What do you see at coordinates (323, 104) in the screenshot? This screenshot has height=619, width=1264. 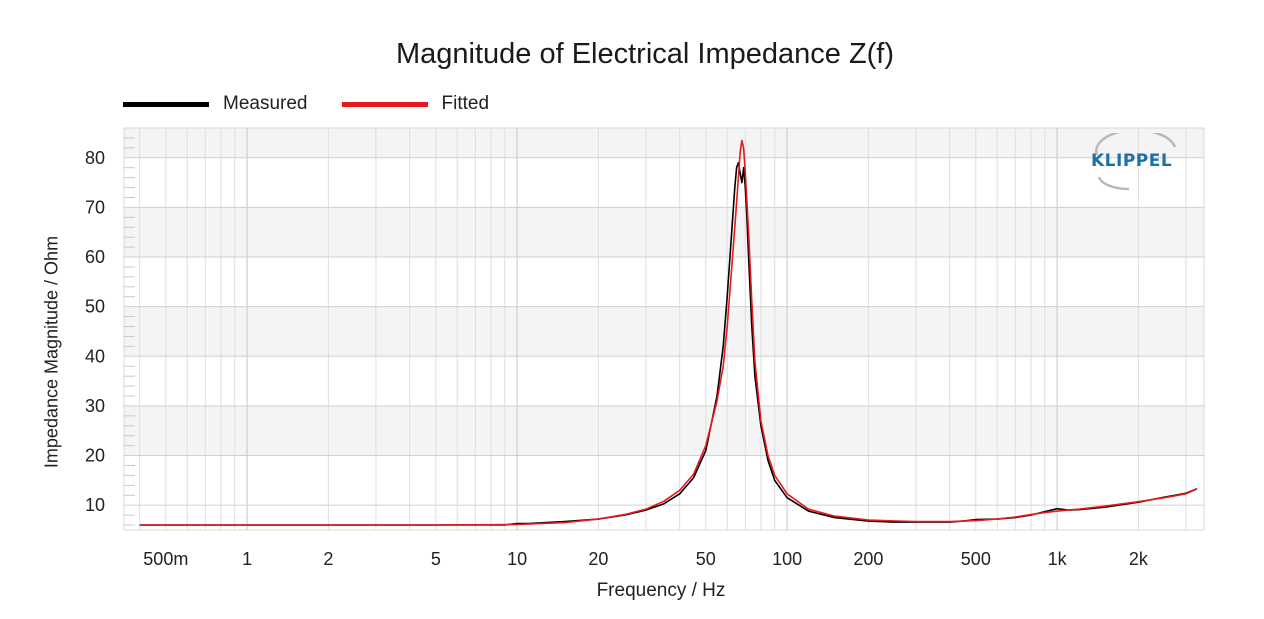 I see `chart-legend: Measured Fitted` at bounding box center [323, 104].